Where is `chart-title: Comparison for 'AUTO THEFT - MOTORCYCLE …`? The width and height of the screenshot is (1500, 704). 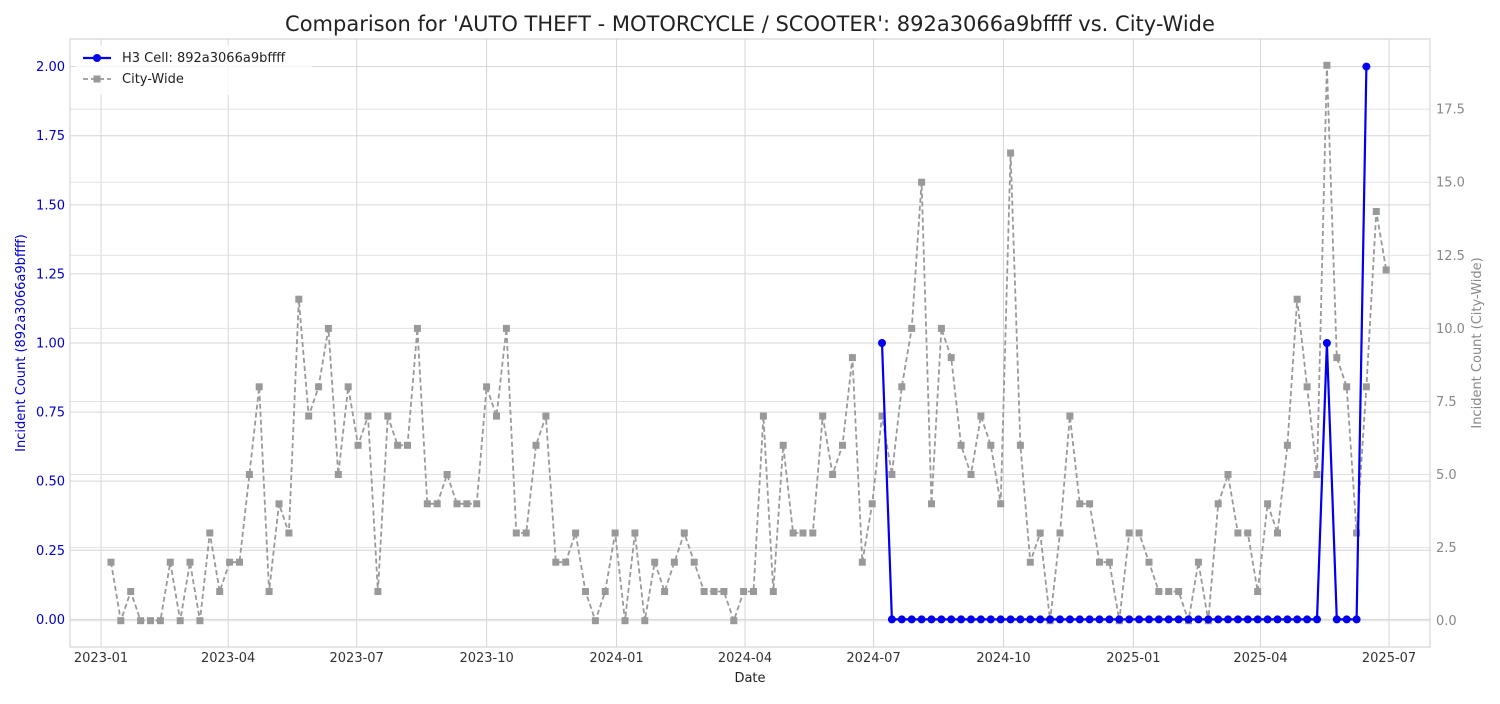
chart-title: Comparison for 'AUTO THEFT - MOTORCYCLE … is located at coordinates (750, 24).